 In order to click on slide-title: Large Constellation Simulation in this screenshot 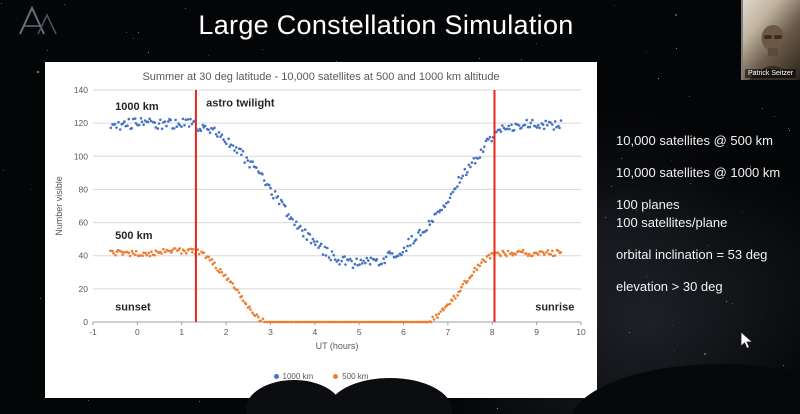, I will do `click(386, 25)`.